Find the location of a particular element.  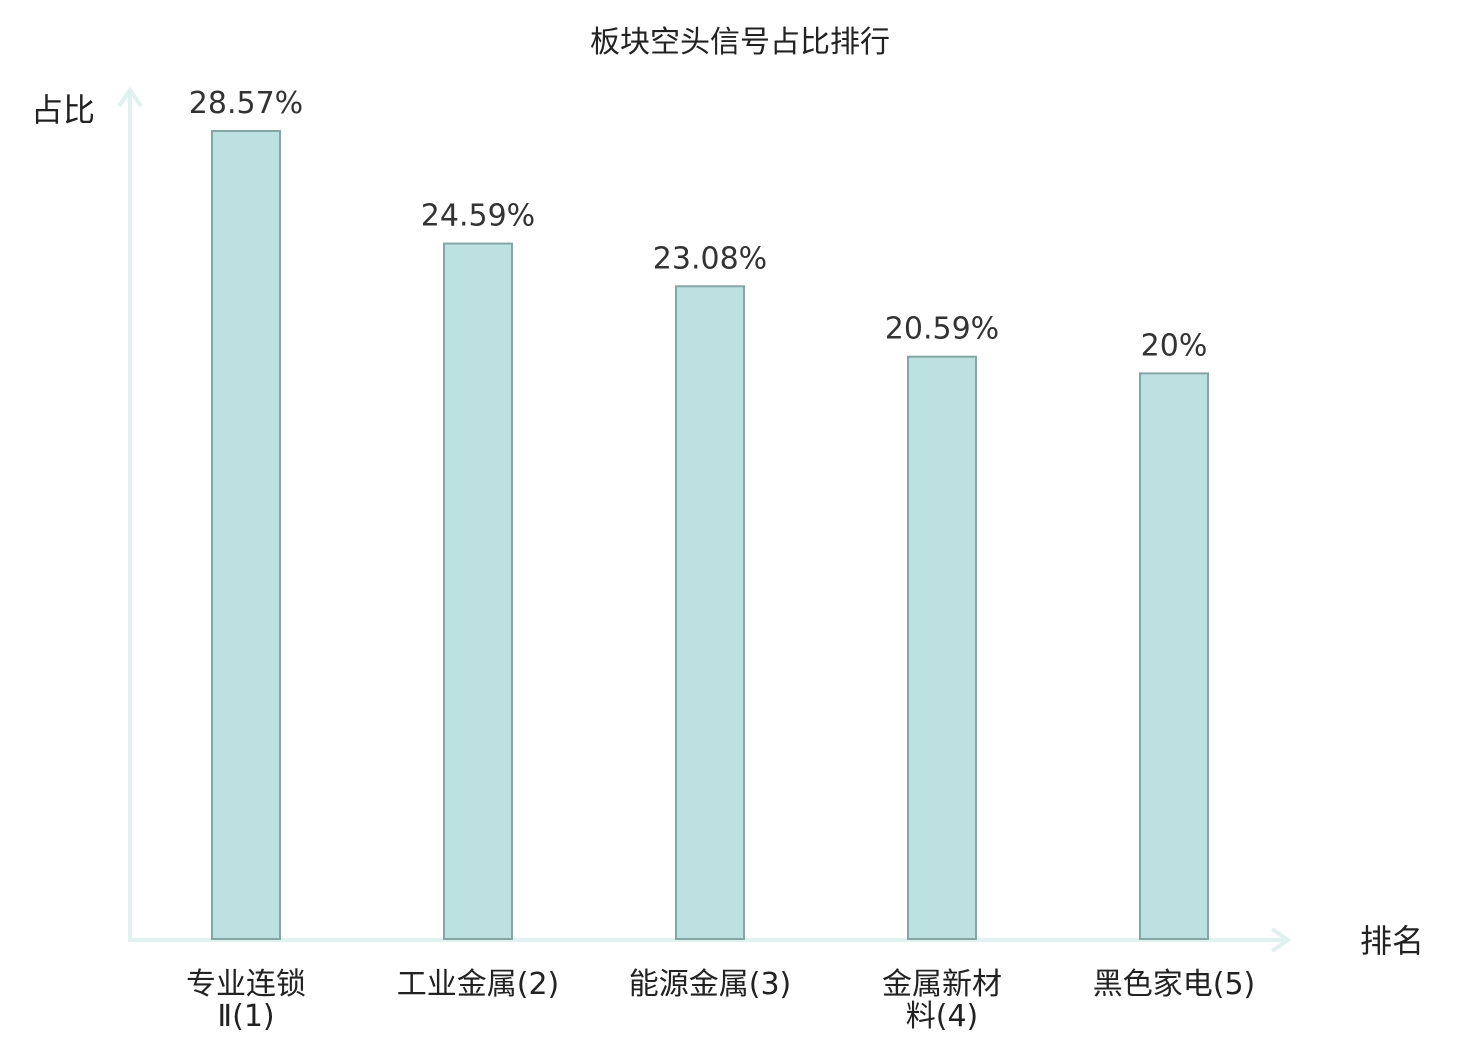

y-axis-label: 占比 is located at coordinates (63, 110).